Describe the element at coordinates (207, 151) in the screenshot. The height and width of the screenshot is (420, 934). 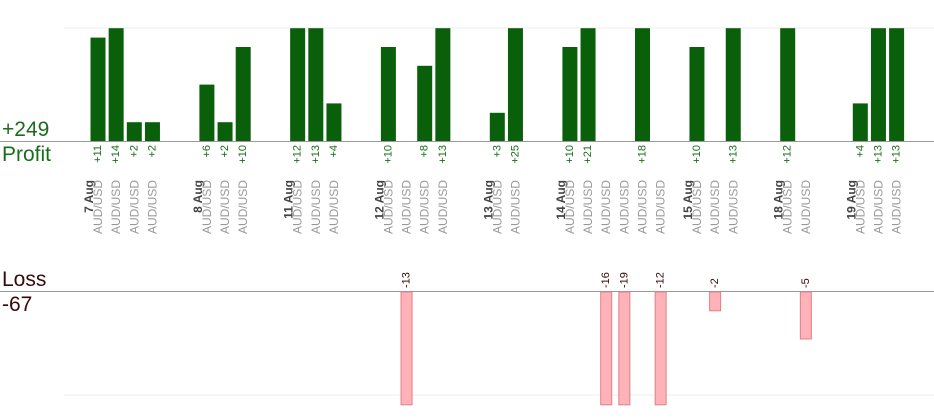
I see `profit-value-label: +6` at that location.